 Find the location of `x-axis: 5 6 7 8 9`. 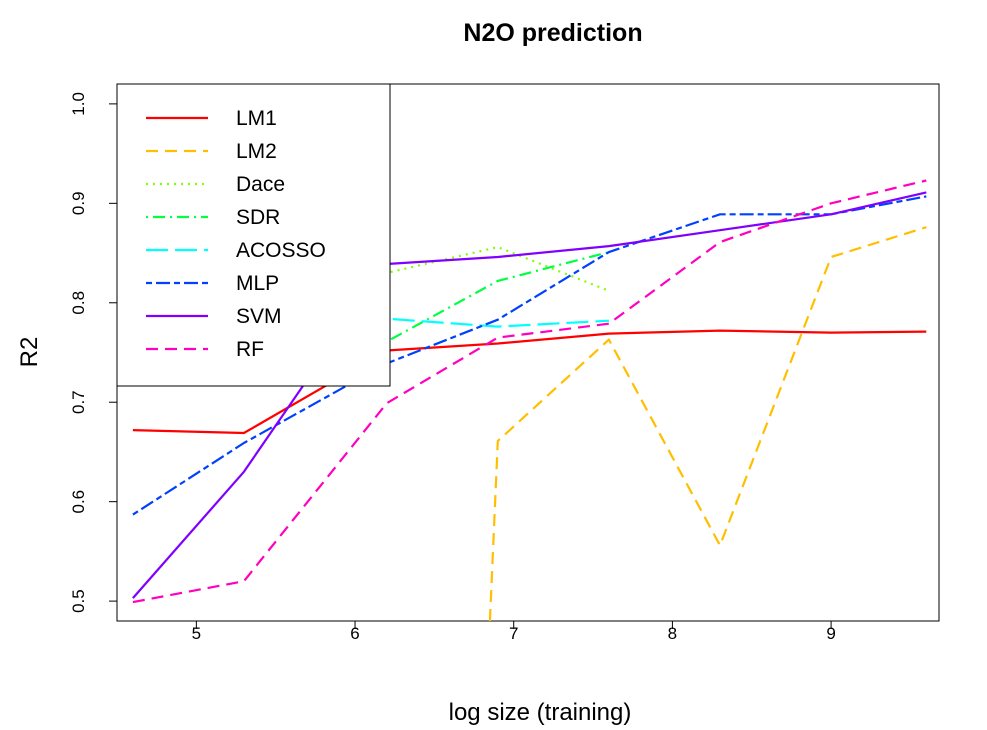

x-axis: 5 6 7 8 9 is located at coordinates (514, 632).